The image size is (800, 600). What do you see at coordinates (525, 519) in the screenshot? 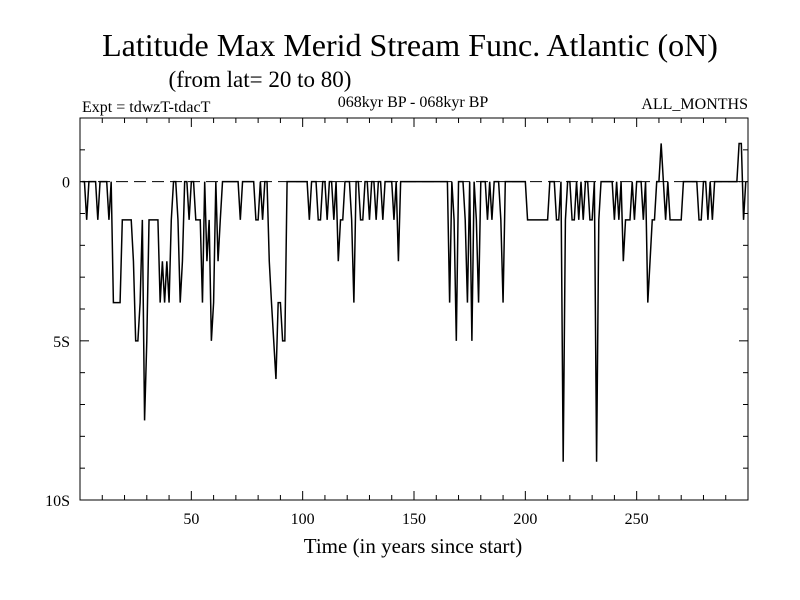
I see `x-tick-label: 200` at bounding box center [525, 519].